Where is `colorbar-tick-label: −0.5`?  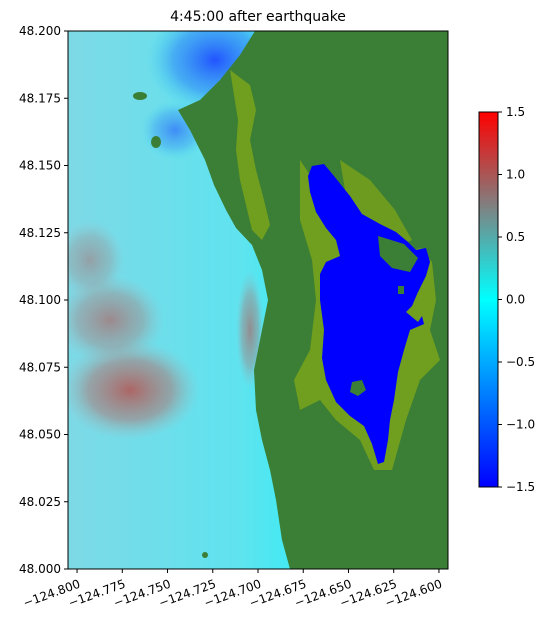 colorbar-tick-label: −0.5 is located at coordinates (520, 362).